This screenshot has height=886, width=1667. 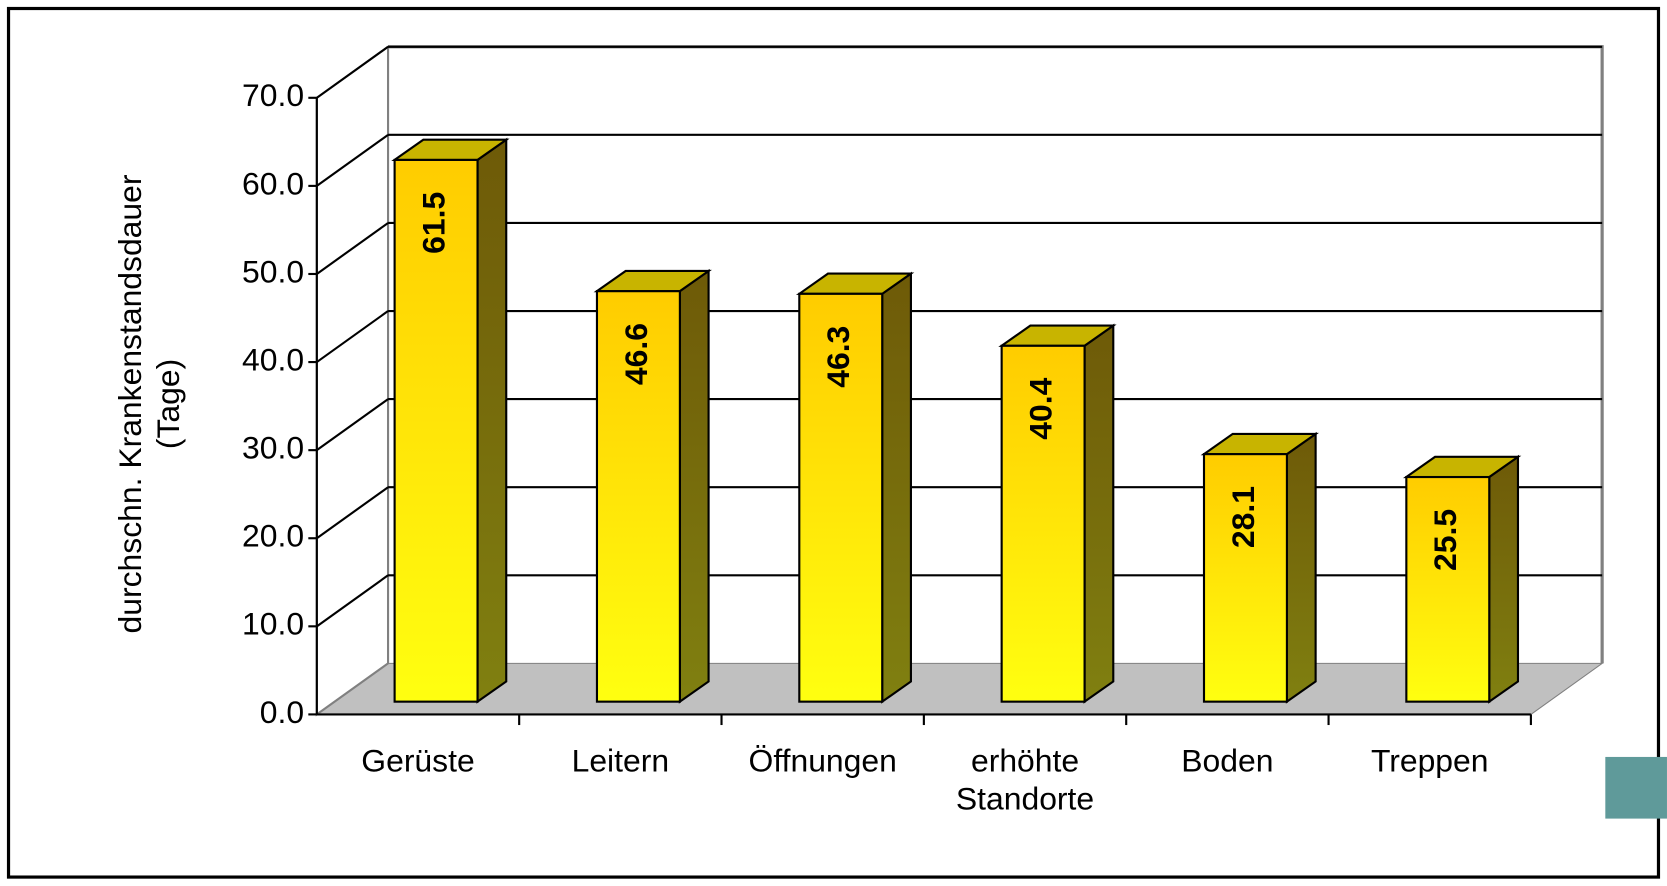 I want to click on side-wall, so click(x=352, y=380).